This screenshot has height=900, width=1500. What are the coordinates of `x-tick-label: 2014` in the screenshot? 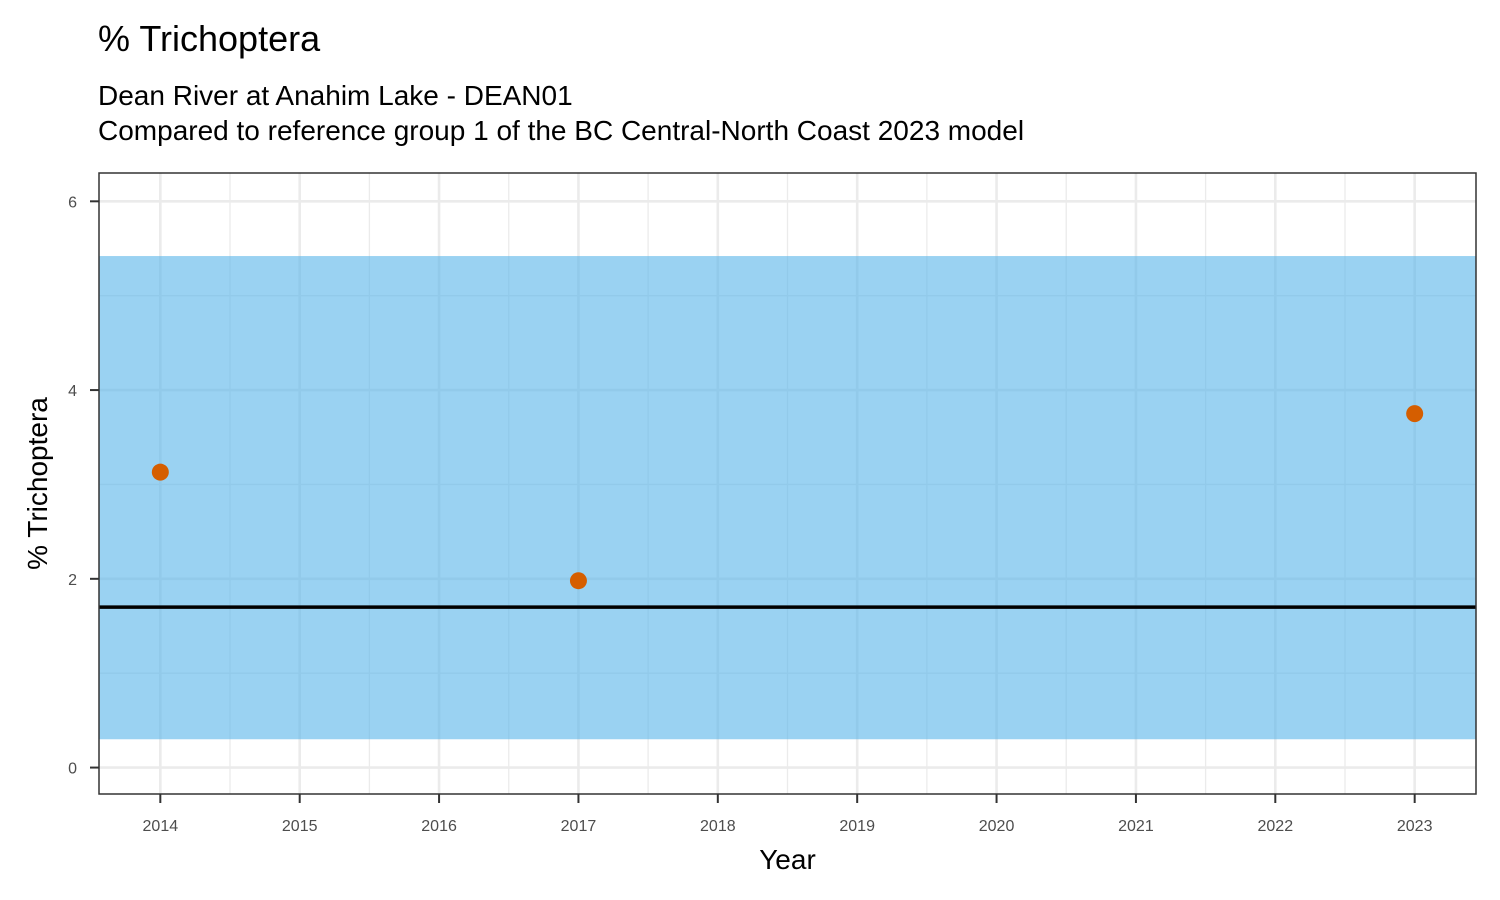 It's located at (161, 826).